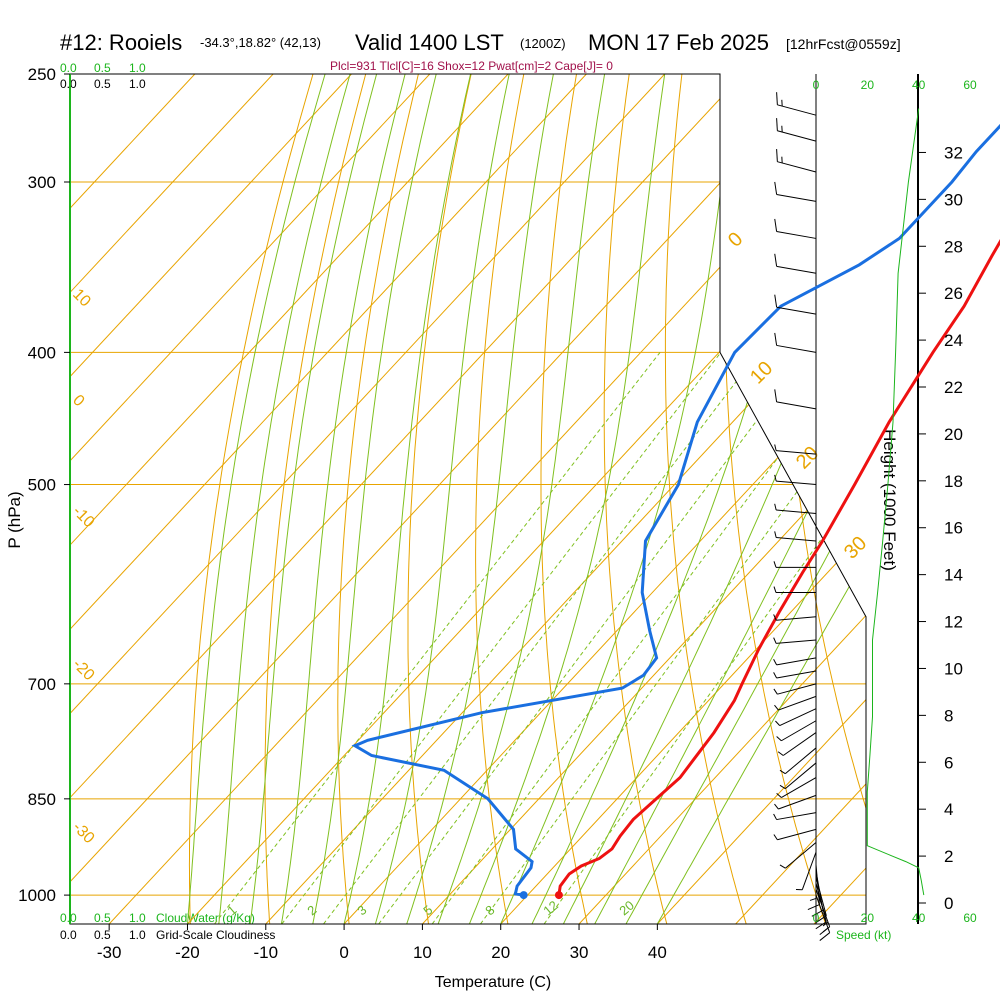 This screenshot has width=1000, height=1000. Describe the element at coordinates (137, 68) in the screenshot. I see `cloudwater-top-tick-2: 1.0` at that location.